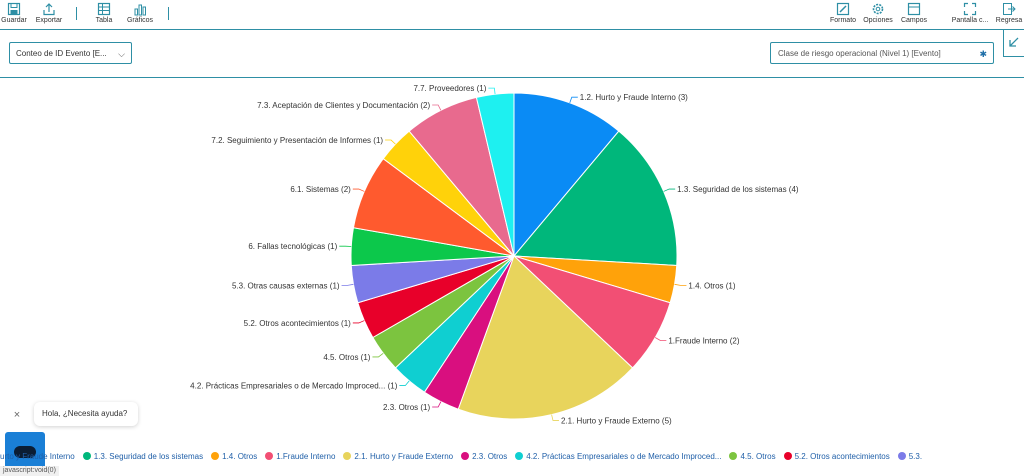 This screenshot has height=476, width=1024. I want to click on export-label: Exportar, so click(49, 20).